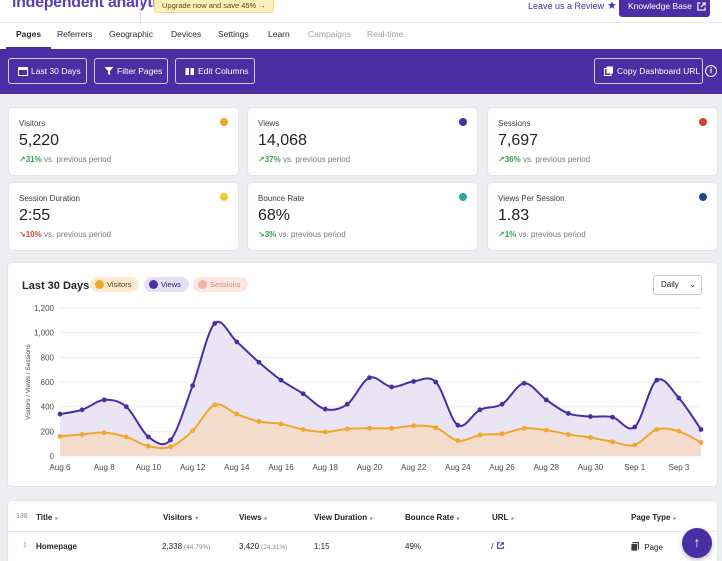 This screenshot has height=561, width=722. I want to click on x-tick-label: Sep 1, so click(634, 467).